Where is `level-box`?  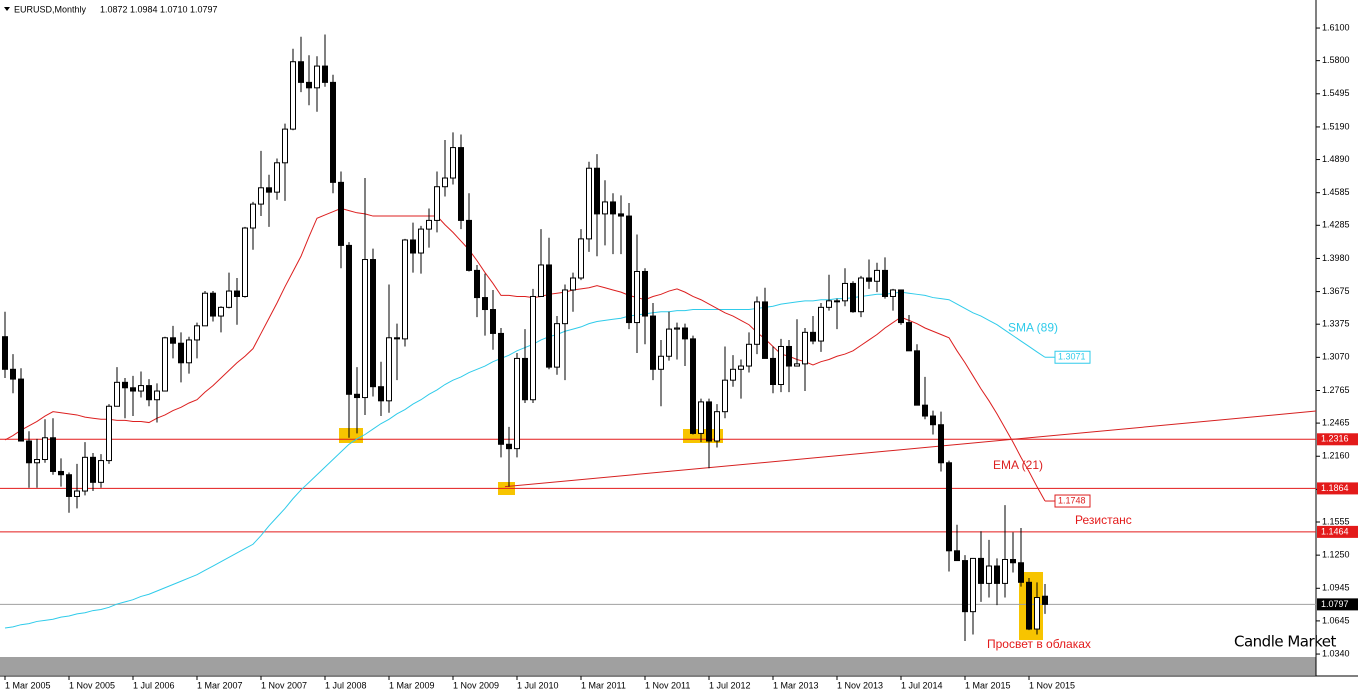 level-box is located at coordinates (1337, 488).